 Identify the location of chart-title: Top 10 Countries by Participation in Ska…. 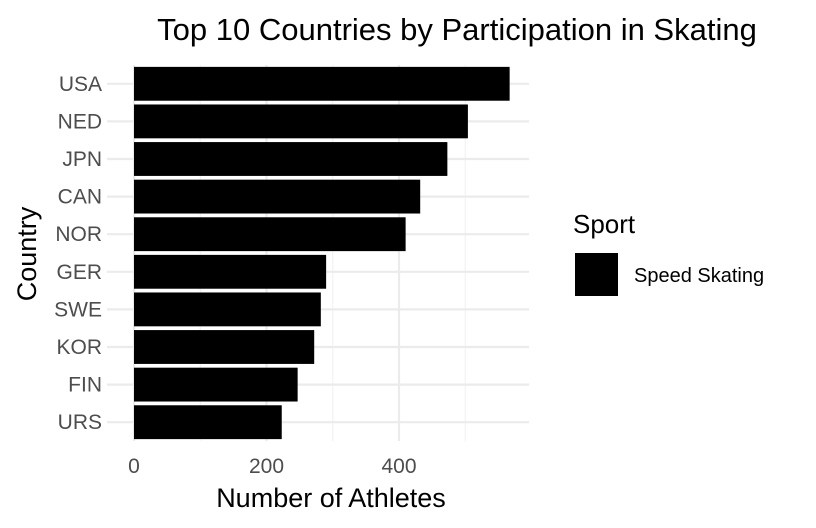
(457, 29).